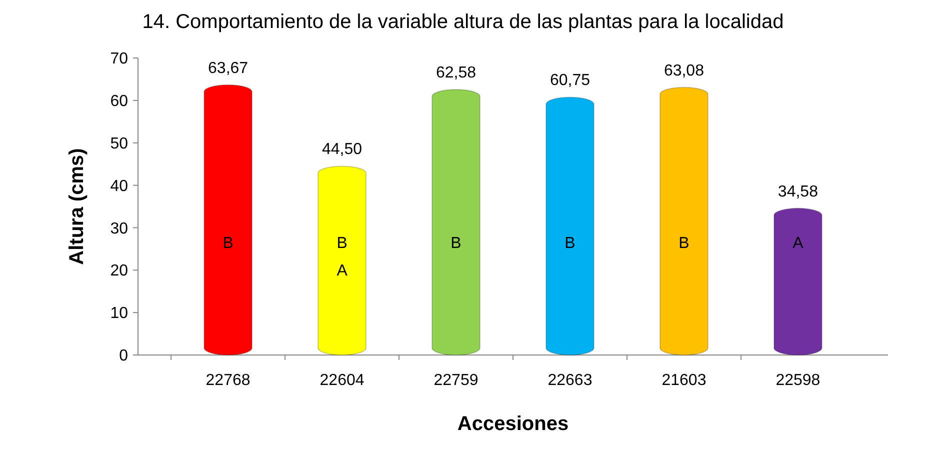  Describe the element at coordinates (123, 356) in the screenshot. I see `y-tick-label: 0` at that location.